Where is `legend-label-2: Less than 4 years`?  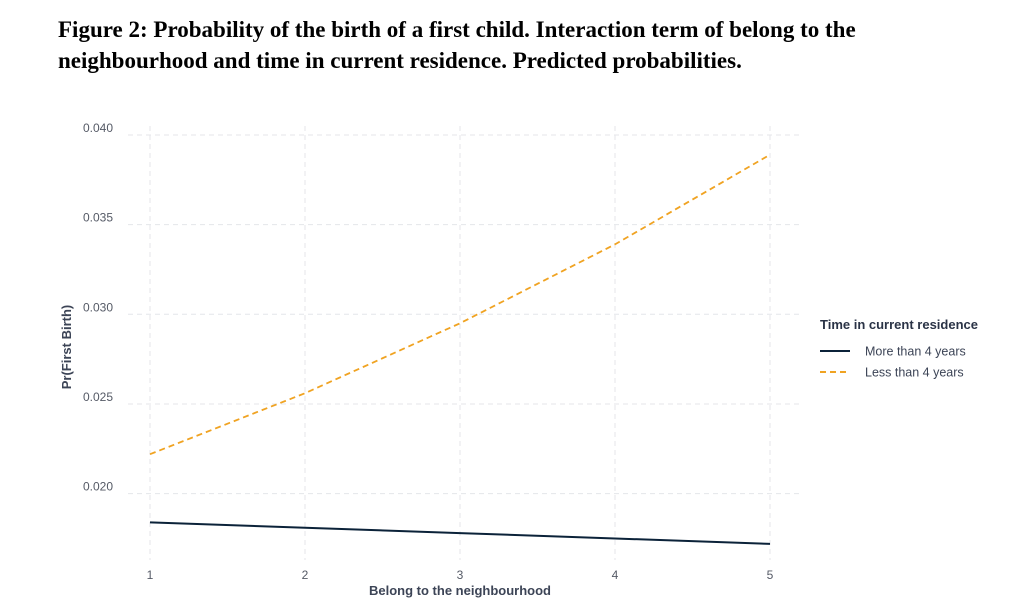
legend-label-2: Less than 4 years is located at coordinates (914, 373).